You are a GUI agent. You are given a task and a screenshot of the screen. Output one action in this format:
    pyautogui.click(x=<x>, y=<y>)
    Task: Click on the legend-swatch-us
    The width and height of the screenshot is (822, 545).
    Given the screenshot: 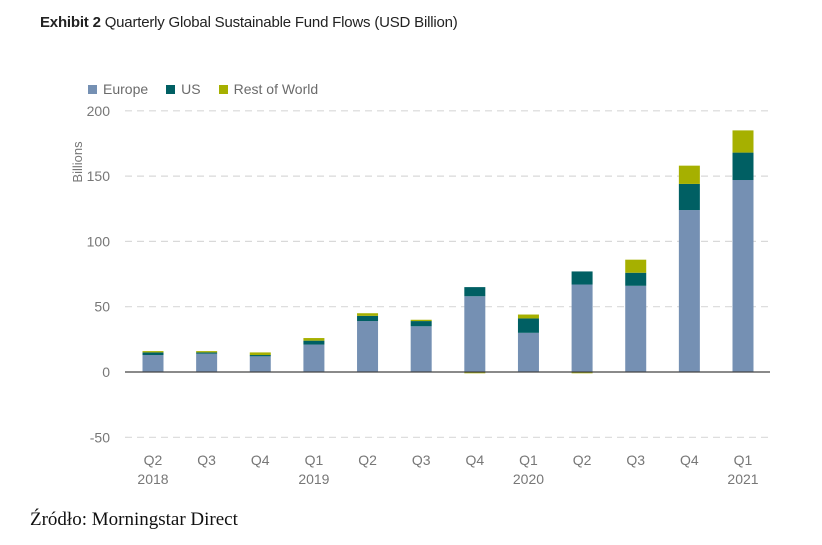 What is the action you would take?
    pyautogui.click(x=171, y=89)
    